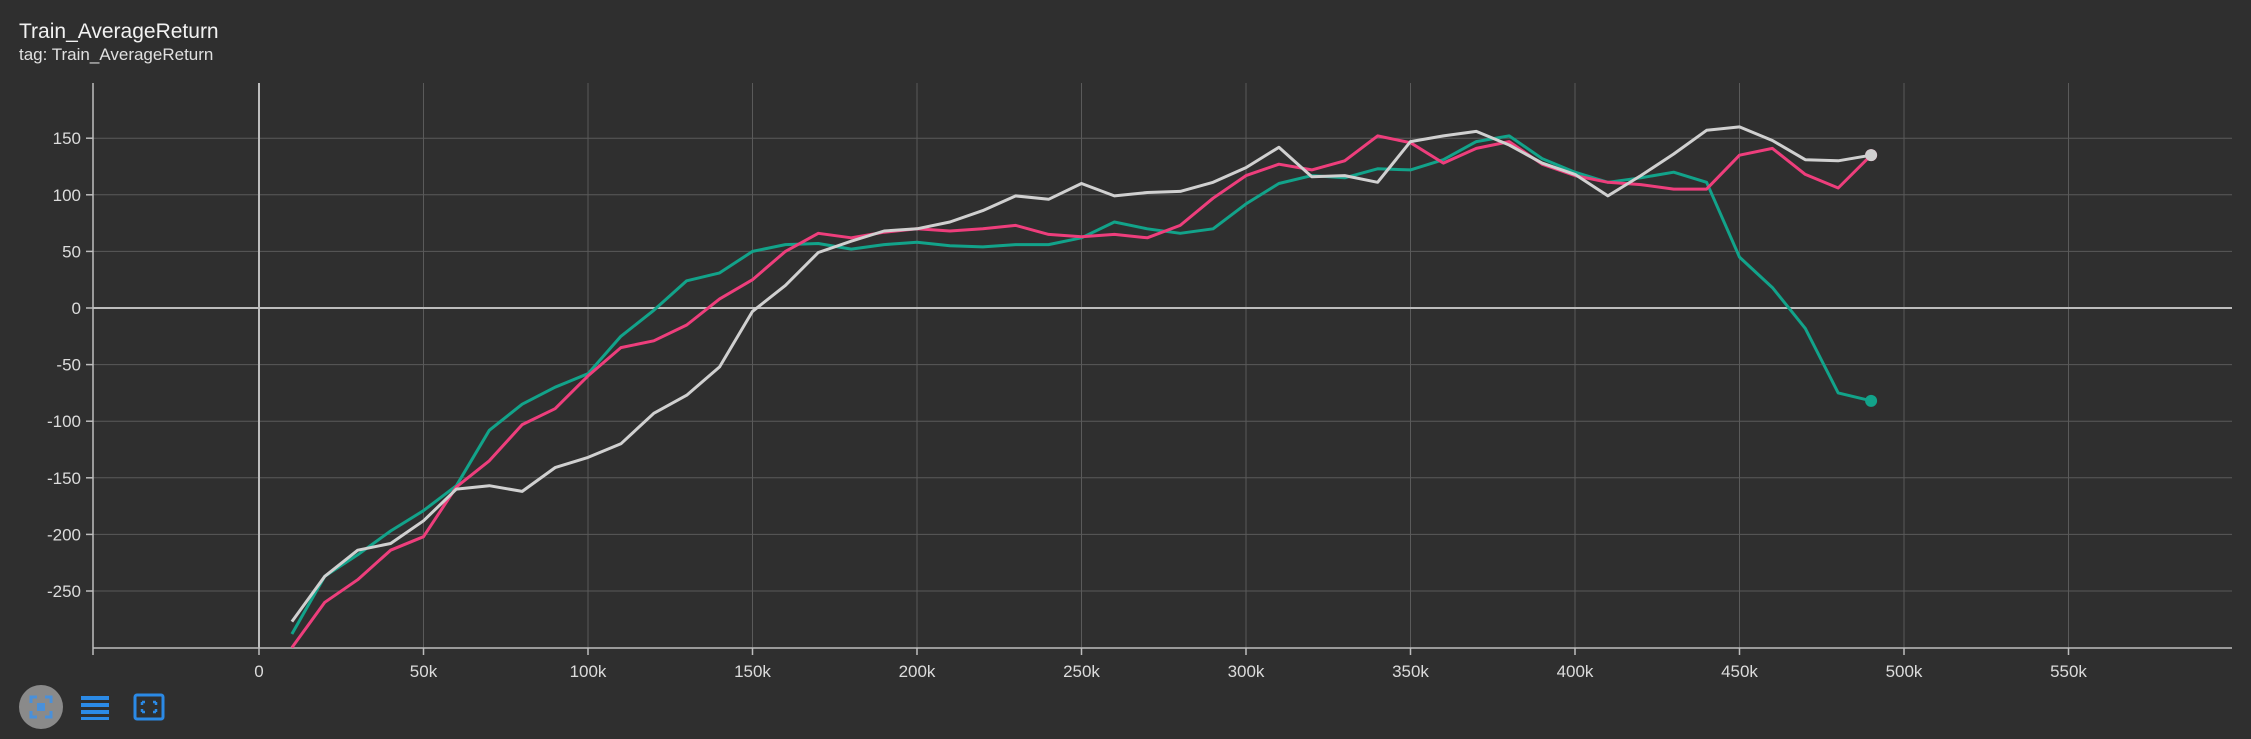  I want to click on chart-toolbar, so click(95, 707).